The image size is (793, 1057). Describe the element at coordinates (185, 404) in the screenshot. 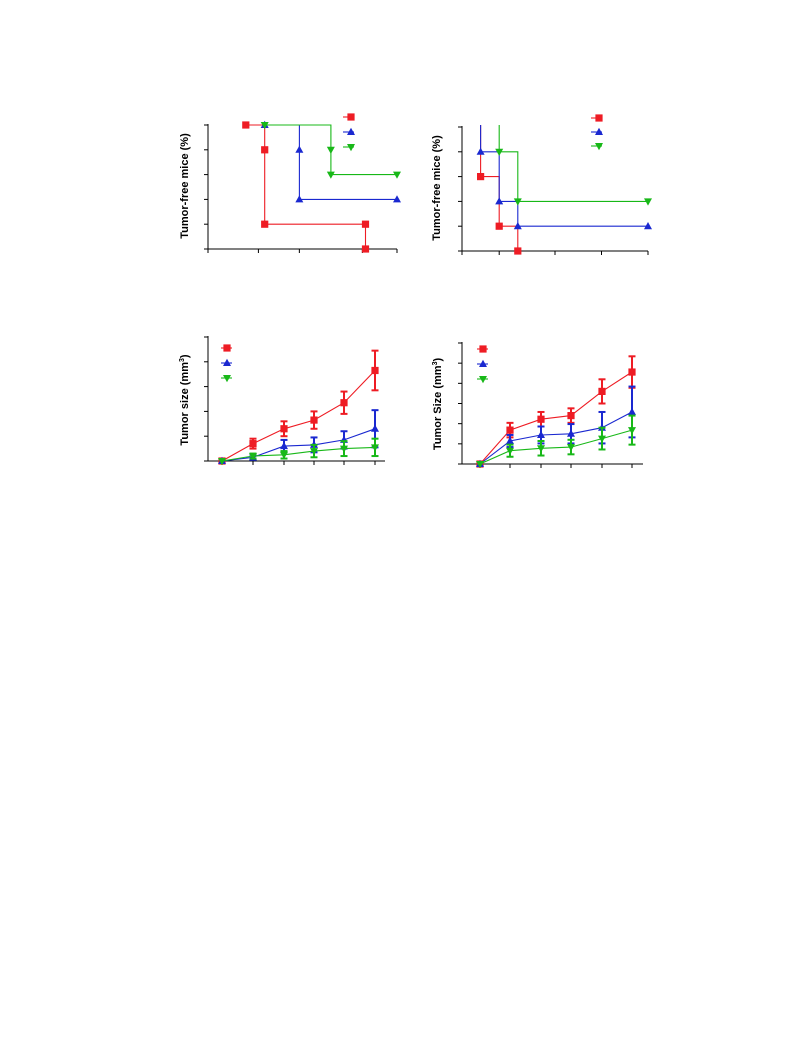

I see `y-axis-label-text: Tumor size (mm` at that location.